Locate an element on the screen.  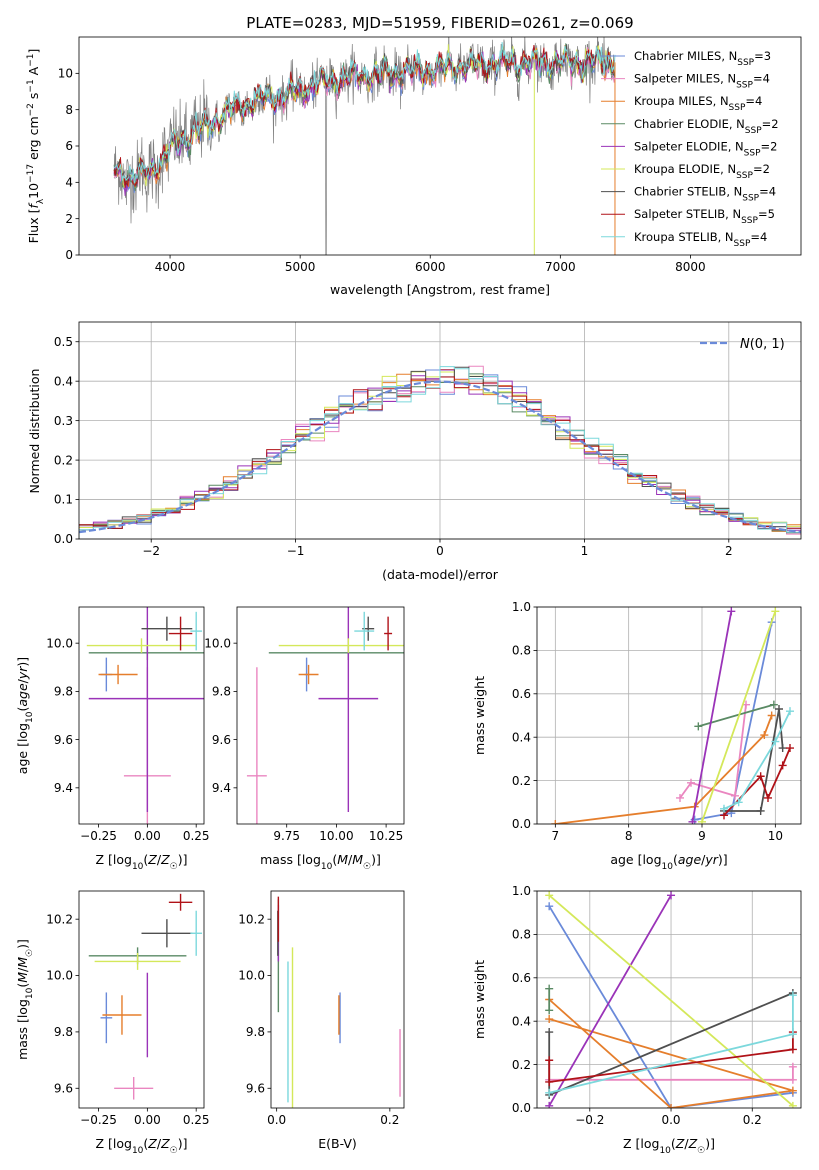
residual-legend: N(0, 1) is located at coordinates (742, 344).